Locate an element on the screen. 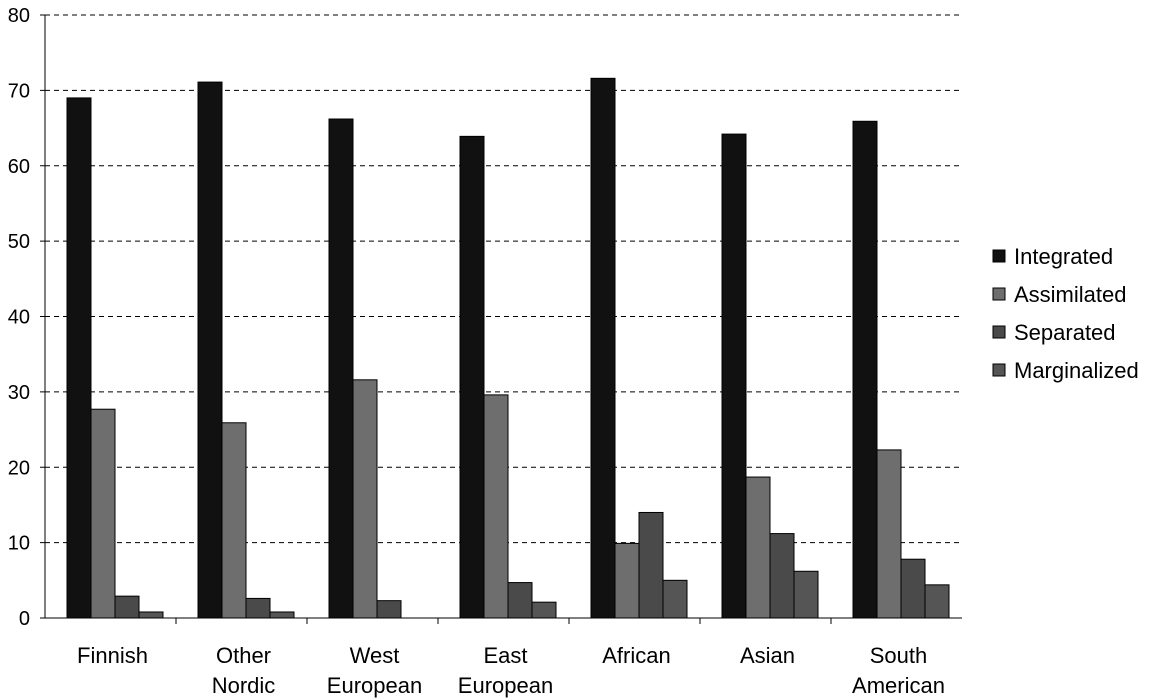 This screenshot has height=700, width=1155. y-tick-label: 30 is located at coordinates (19, 393).